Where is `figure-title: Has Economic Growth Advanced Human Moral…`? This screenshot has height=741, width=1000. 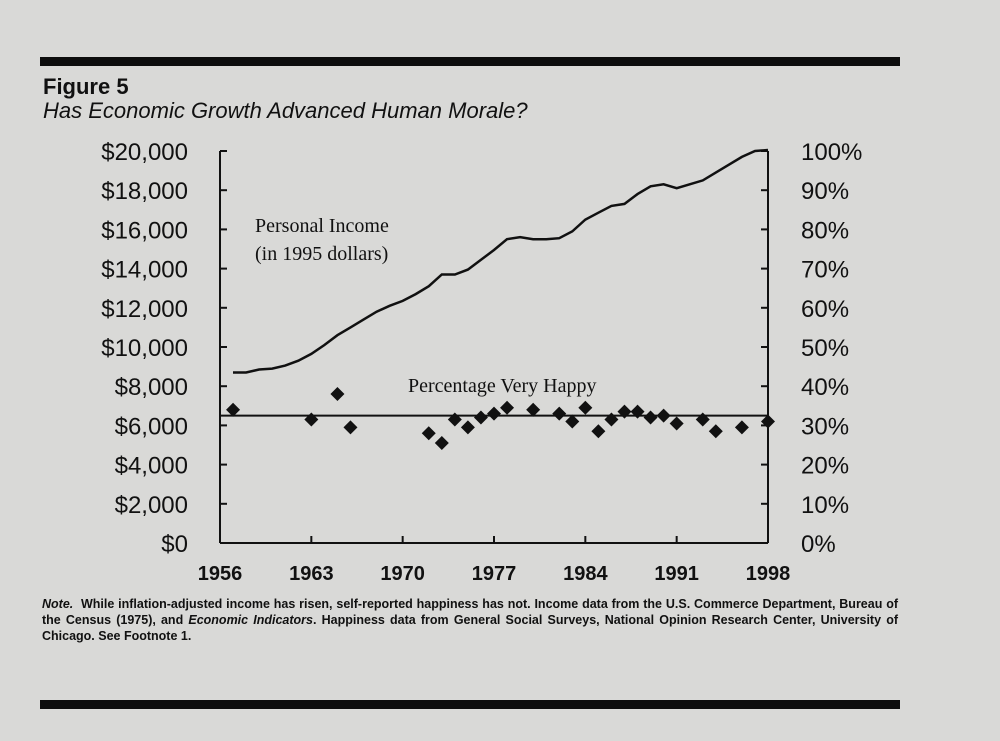
figure-title: Has Economic Growth Advanced Human Moral… is located at coordinates (285, 110).